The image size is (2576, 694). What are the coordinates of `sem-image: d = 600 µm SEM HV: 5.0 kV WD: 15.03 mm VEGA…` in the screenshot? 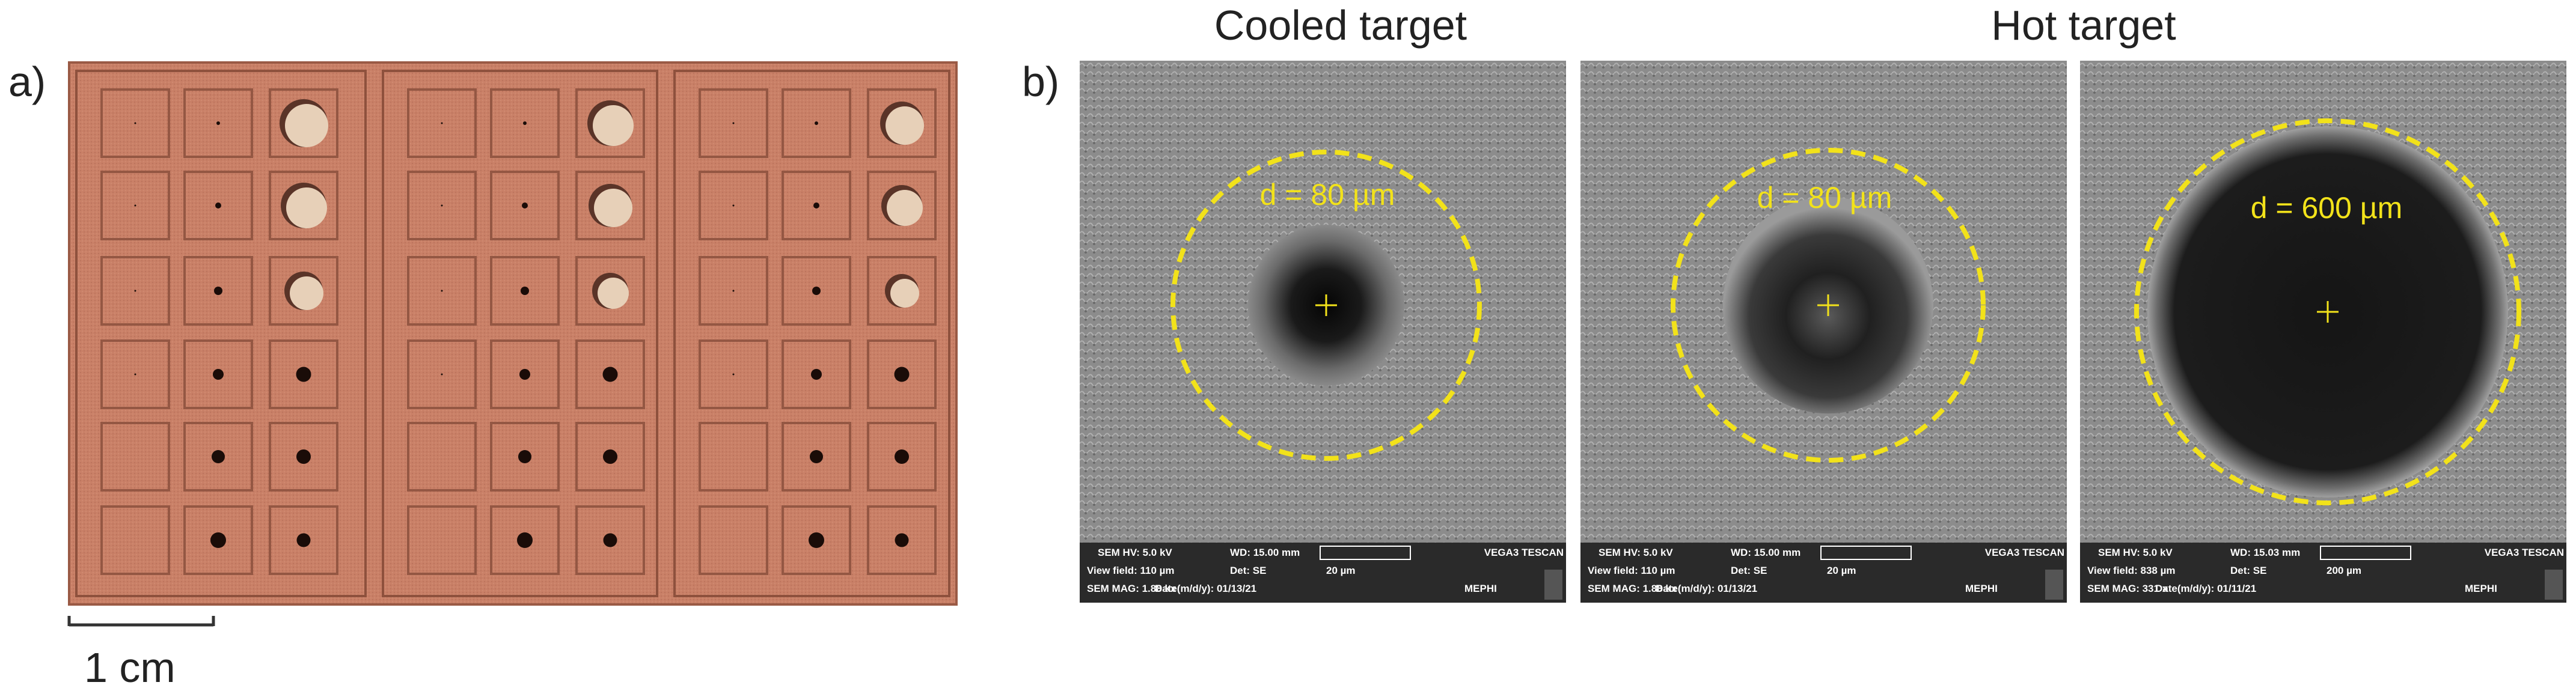 It's located at (2323, 332).